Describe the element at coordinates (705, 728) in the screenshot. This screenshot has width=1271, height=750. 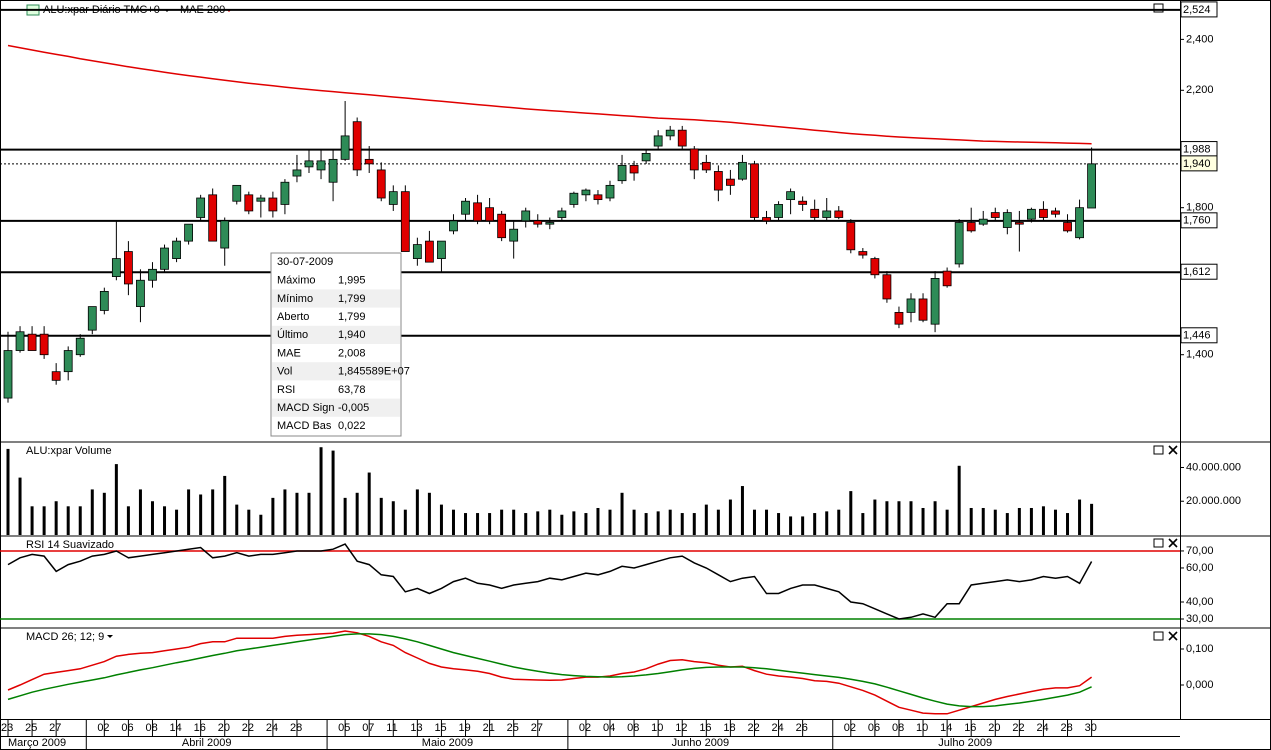
I see `x-tick-label: 16` at that location.